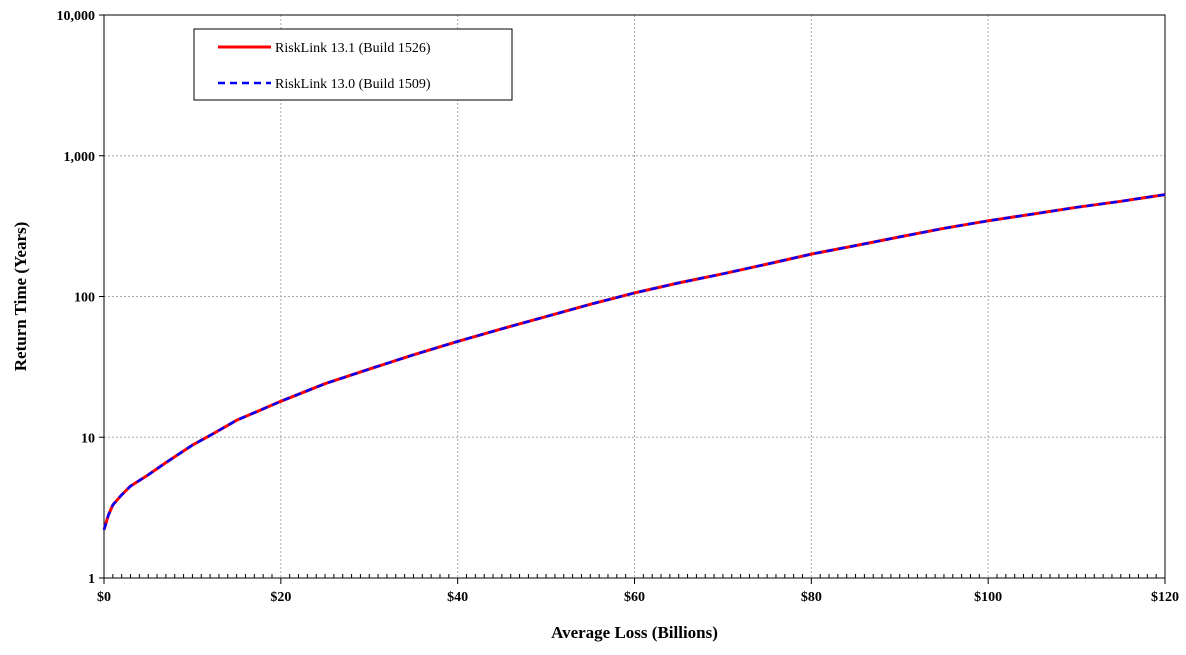  I want to click on x-axis-title: Average Loss (Billions), so click(634, 632).